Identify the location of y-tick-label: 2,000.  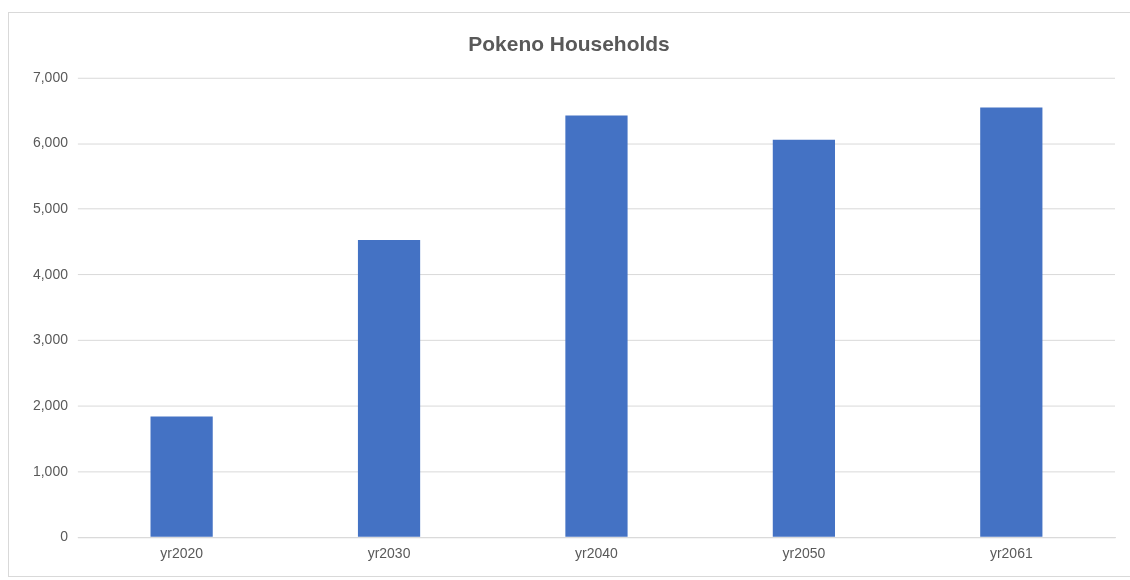
(50, 404).